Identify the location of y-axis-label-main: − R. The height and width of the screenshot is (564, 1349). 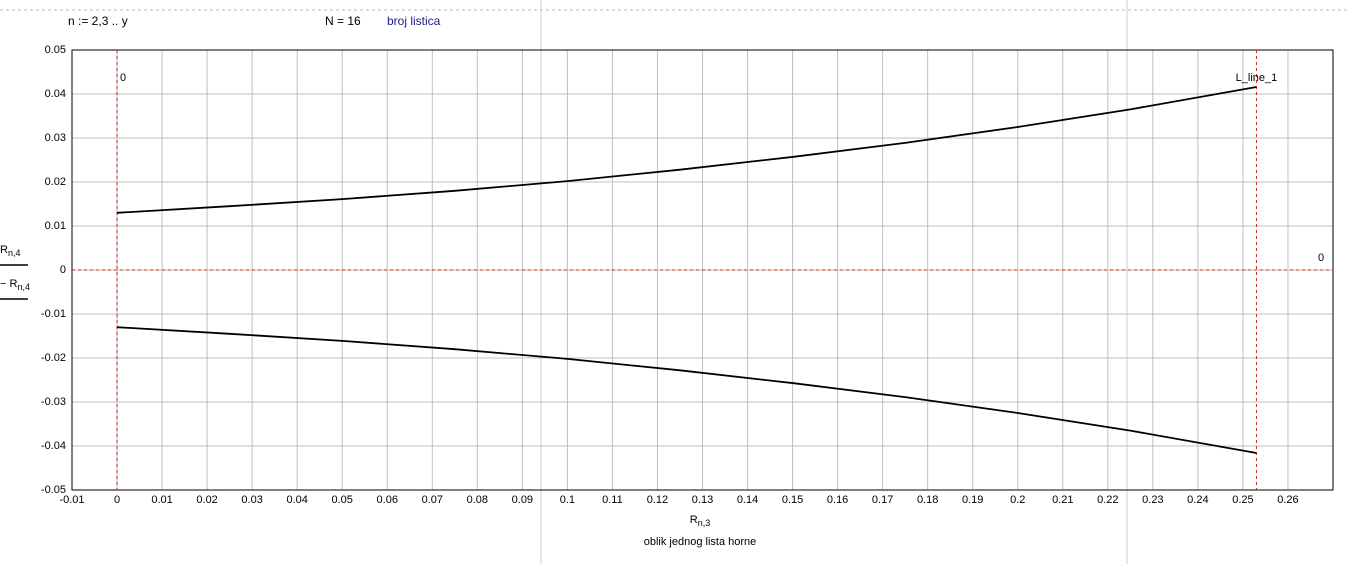
(8, 284).